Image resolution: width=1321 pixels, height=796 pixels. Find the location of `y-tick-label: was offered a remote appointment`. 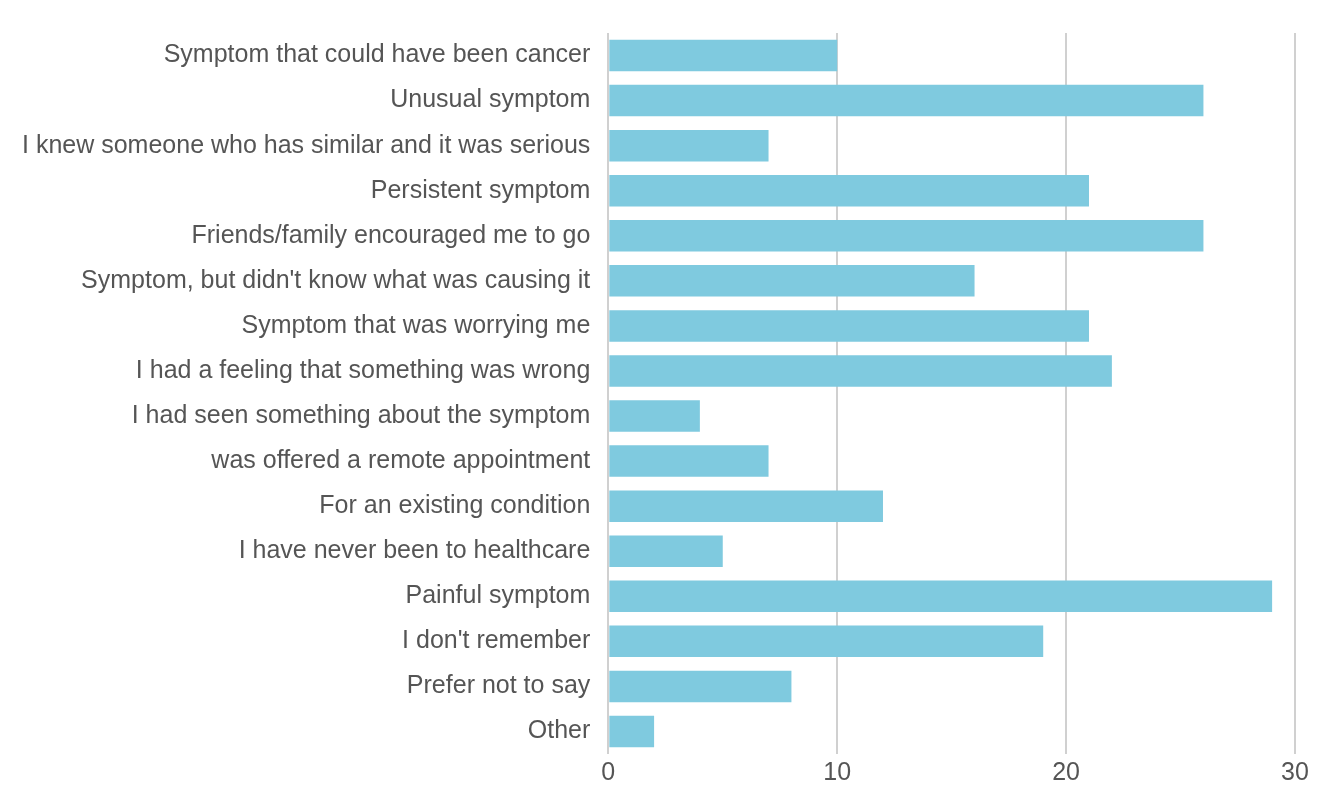

y-tick-label: was offered a remote appointment is located at coordinates (400, 458).